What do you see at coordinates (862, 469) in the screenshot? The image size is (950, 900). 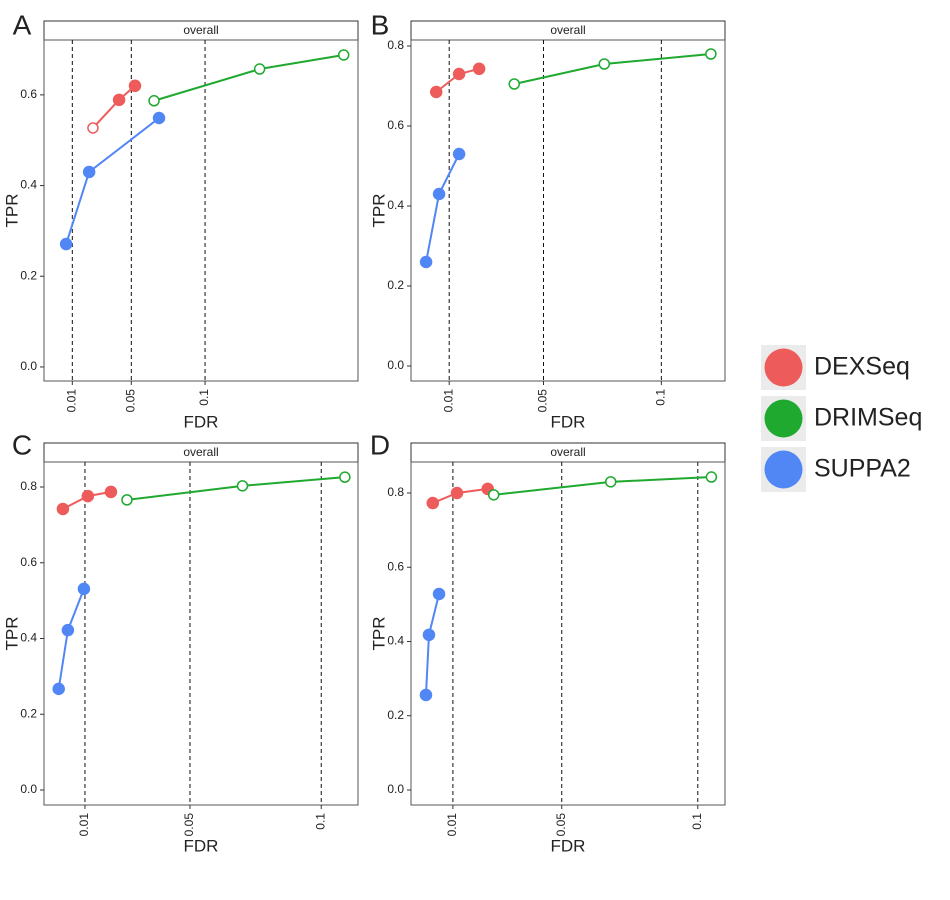 I see `legend-label: SUPPA2` at bounding box center [862, 469].